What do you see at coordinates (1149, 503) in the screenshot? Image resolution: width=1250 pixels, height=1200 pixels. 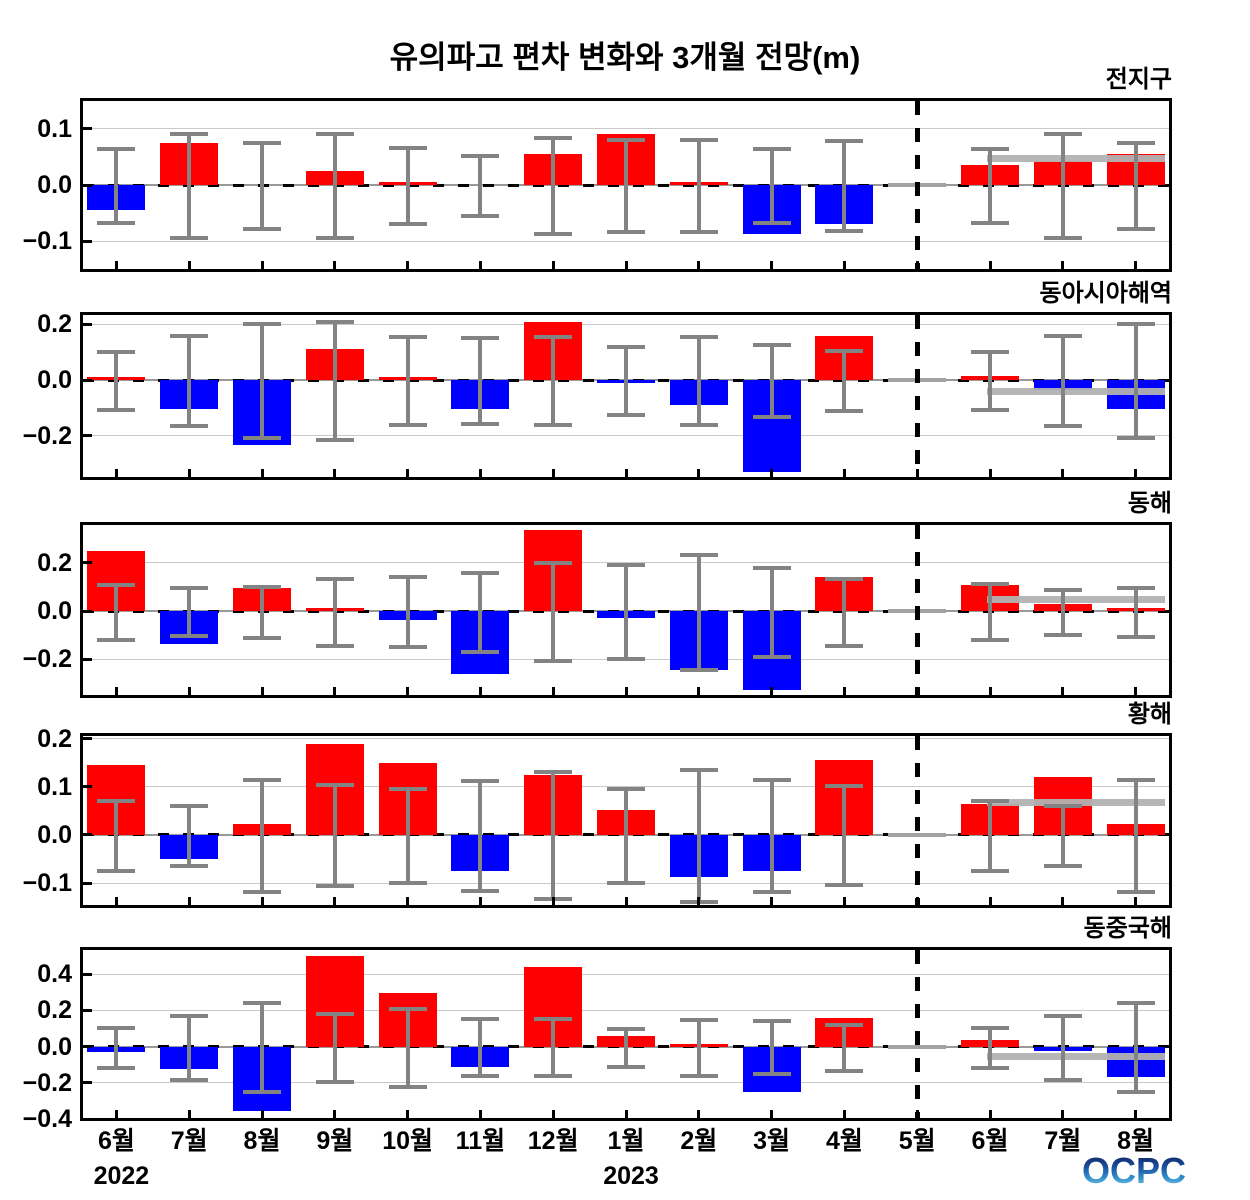 I see `panel-label-동해: 동해` at bounding box center [1149, 503].